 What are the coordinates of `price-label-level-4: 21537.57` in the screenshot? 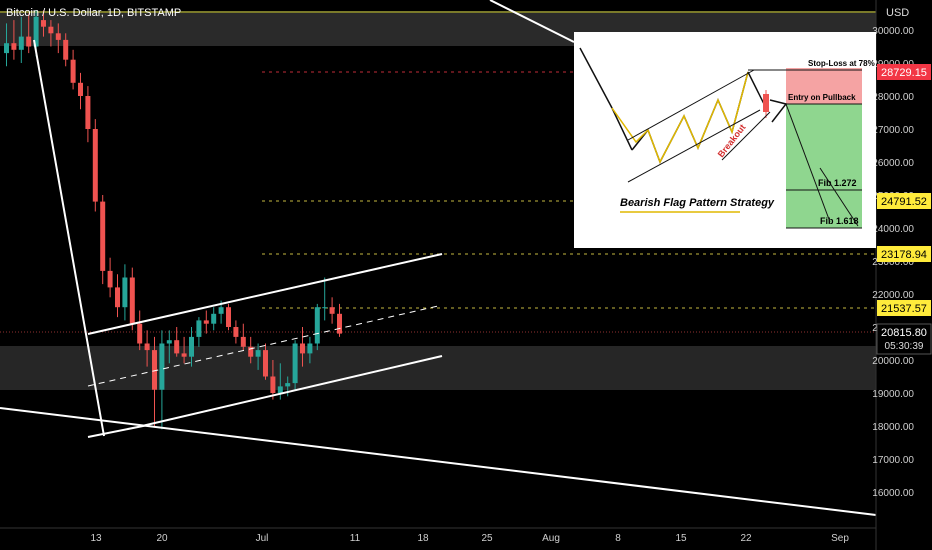 It's located at (904, 308).